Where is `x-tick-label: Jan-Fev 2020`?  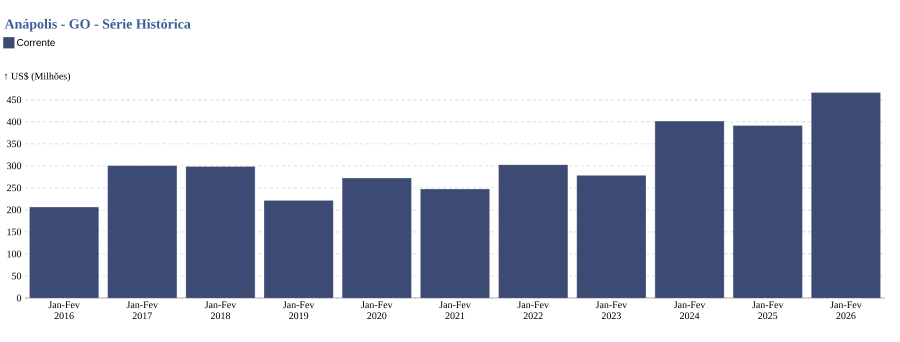 x-tick-label: Jan-Fev 2020 is located at coordinates (377, 311).